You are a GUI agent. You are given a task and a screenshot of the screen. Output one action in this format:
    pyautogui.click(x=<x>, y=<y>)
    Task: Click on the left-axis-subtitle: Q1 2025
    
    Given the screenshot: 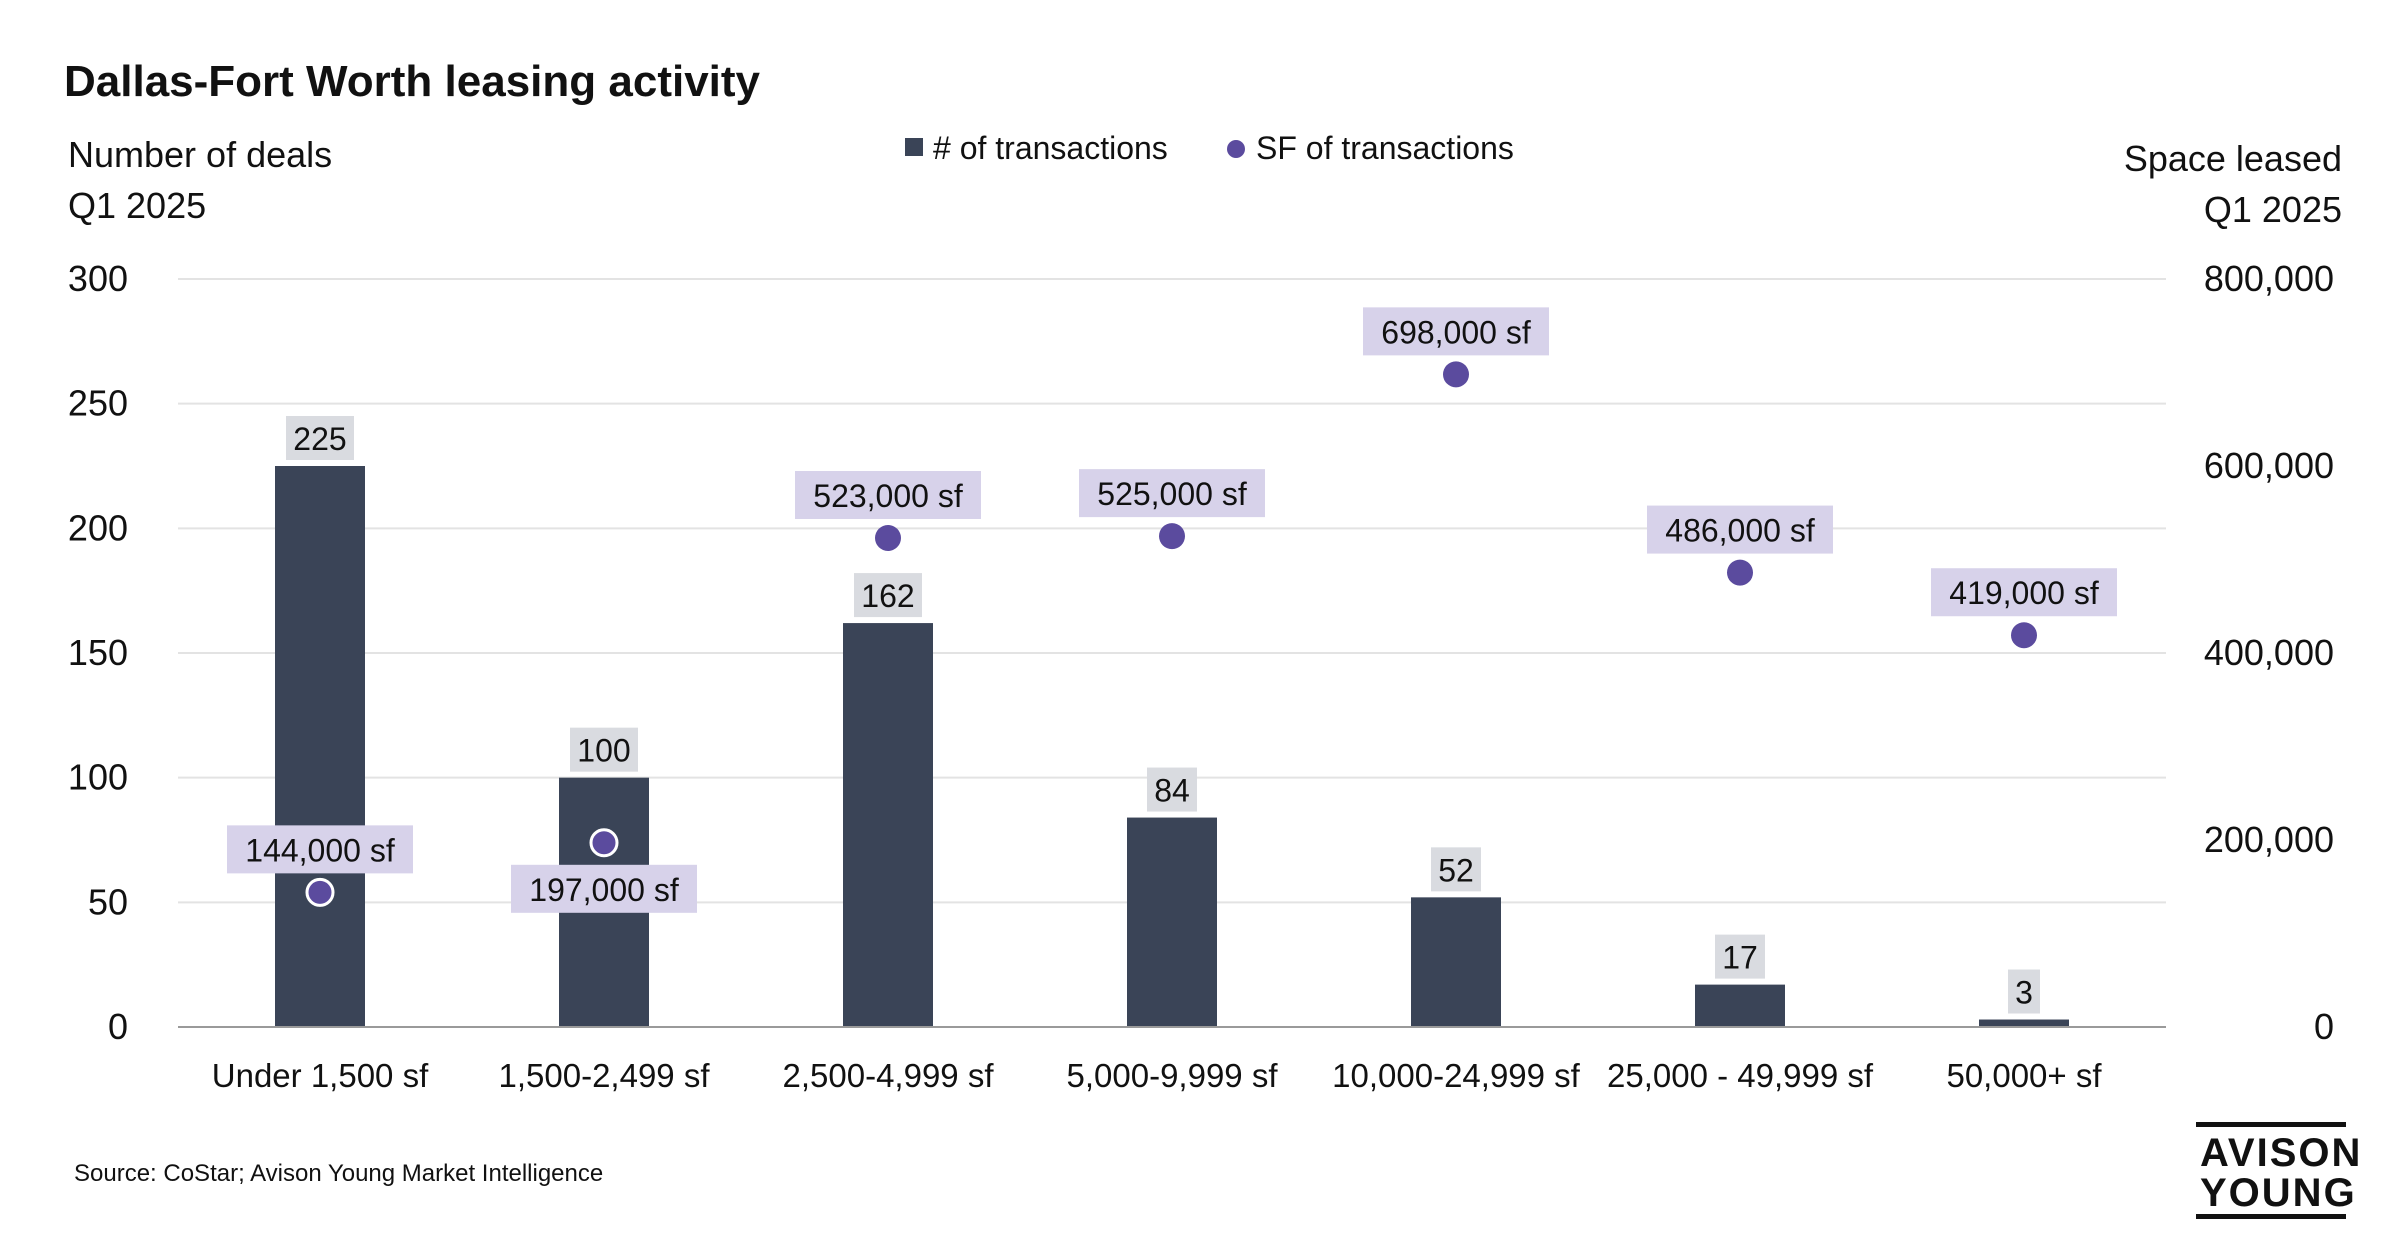 What is the action you would take?
    pyautogui.click(x=137, y=205)
    